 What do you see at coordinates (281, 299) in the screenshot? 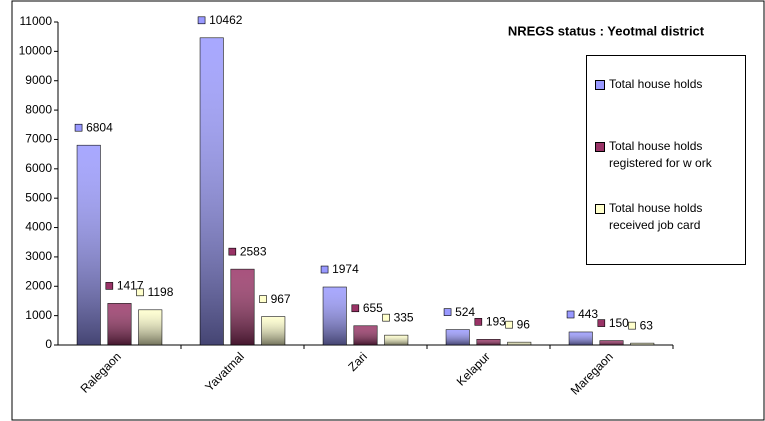
I see `data-label: 967` at bounding box center [281, 299].